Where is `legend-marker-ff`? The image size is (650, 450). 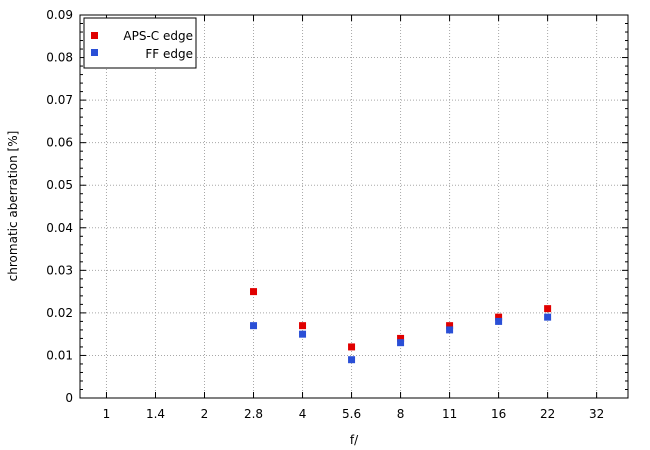
legend-marker-ff is located at coordinates (94, 52).